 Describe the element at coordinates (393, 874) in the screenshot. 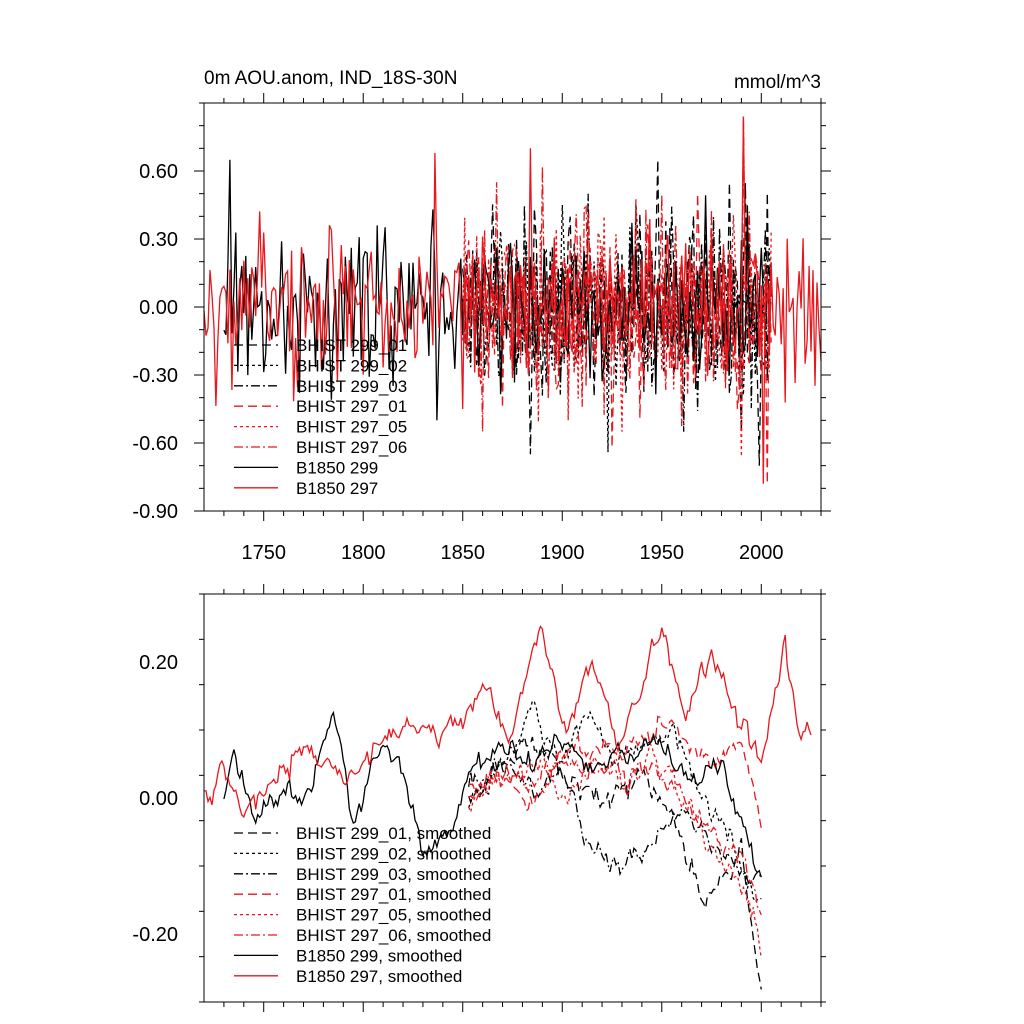

I see `legend-label: BHIST 299_03, smoothed` at that location.